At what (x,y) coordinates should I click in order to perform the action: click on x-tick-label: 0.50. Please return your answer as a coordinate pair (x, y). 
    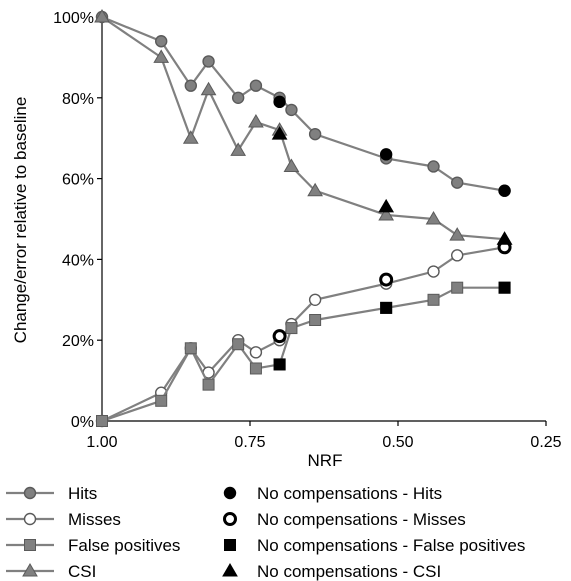
    Looking at the image, I should click on (397, 442).